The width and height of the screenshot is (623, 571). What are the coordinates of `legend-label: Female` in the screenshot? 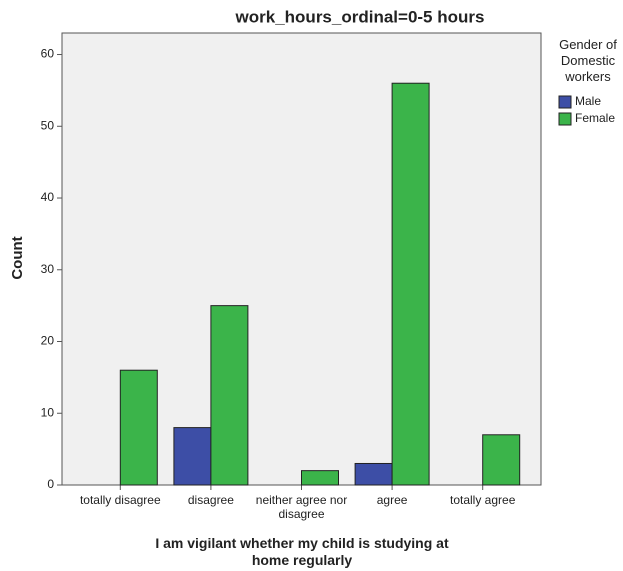 It's located at (595, 118).